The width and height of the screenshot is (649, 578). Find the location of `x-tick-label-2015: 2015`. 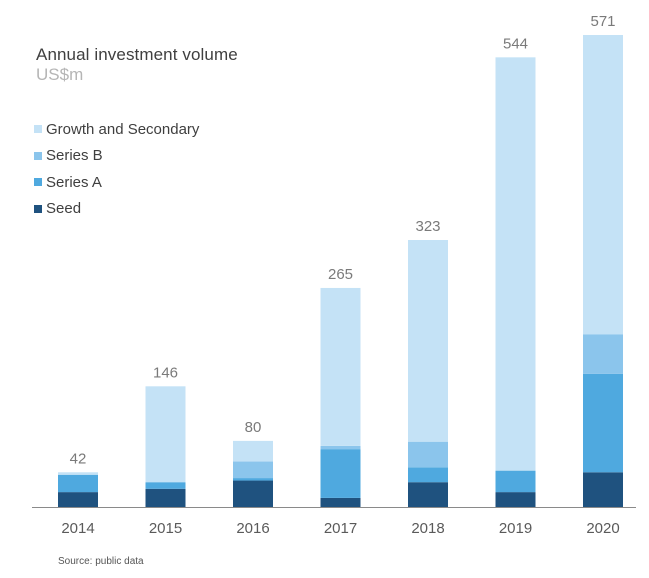

x-tick-label-2015: 2015 is located at coordinates (165, 528).